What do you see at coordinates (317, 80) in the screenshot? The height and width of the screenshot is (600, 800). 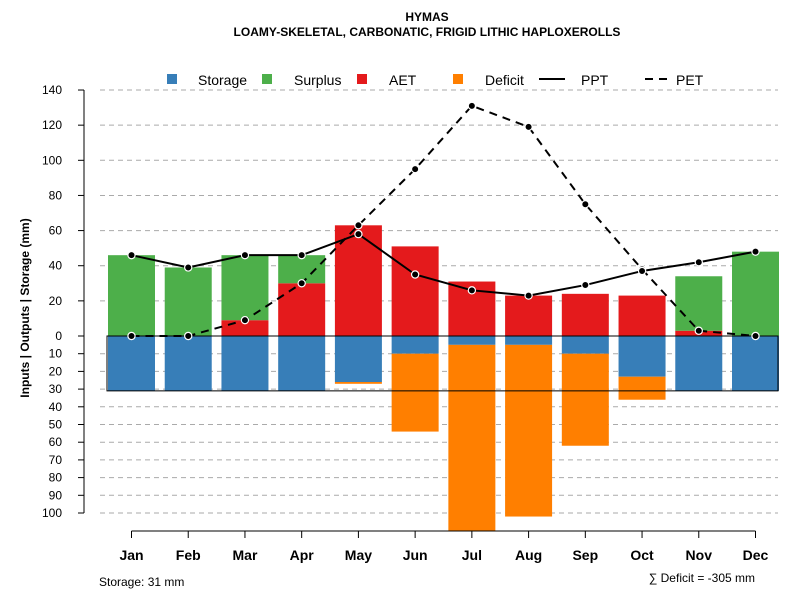 I see `legend-label: Surplus` at bounding box center [317, 80].